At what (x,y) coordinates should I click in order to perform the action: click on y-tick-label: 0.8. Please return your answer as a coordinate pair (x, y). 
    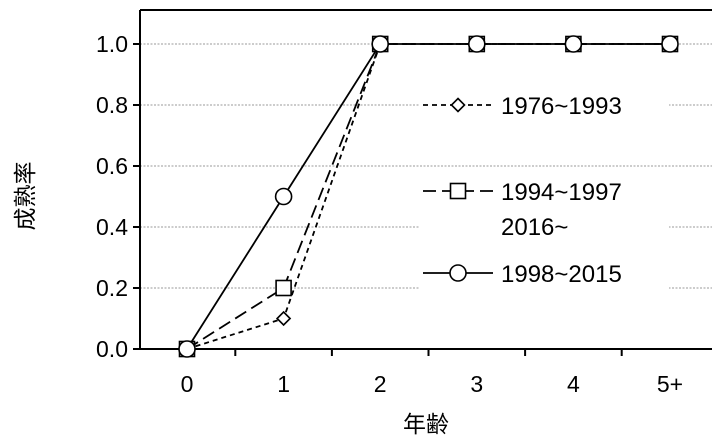
    Looking at the image, I should click on (112, 105).